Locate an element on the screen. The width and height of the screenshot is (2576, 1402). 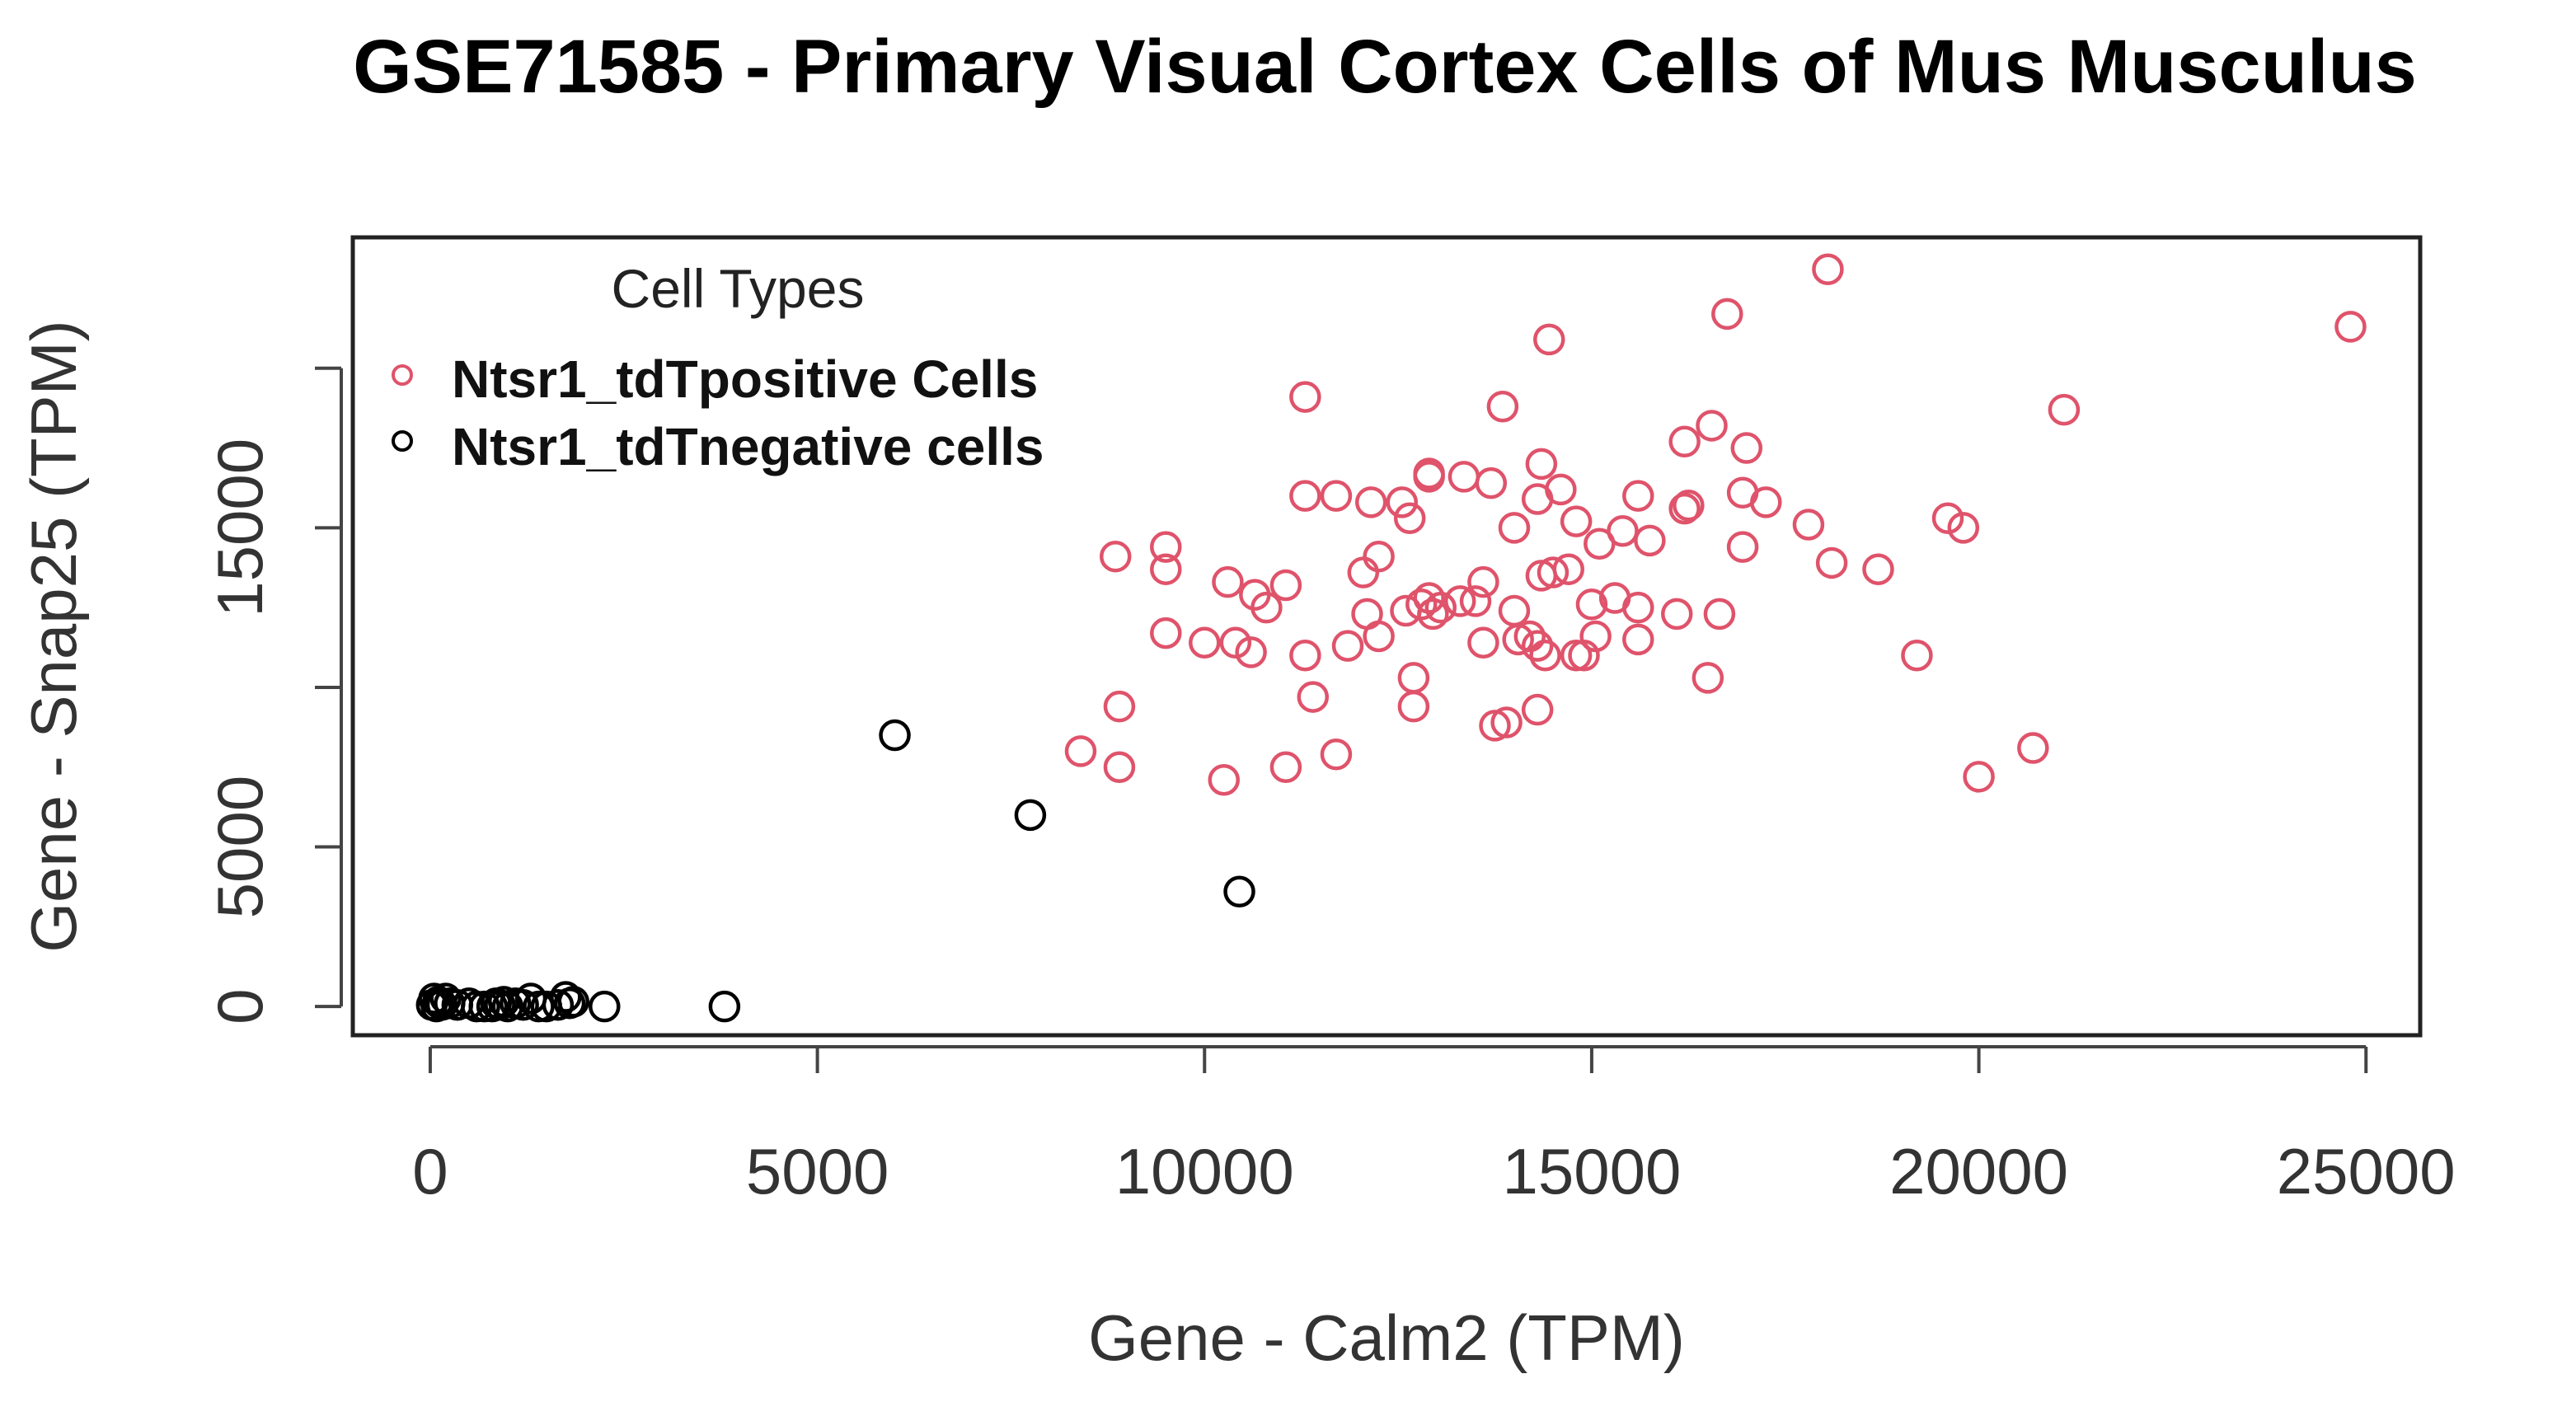
legend-marker-positive is located at coordinates (402, 375).